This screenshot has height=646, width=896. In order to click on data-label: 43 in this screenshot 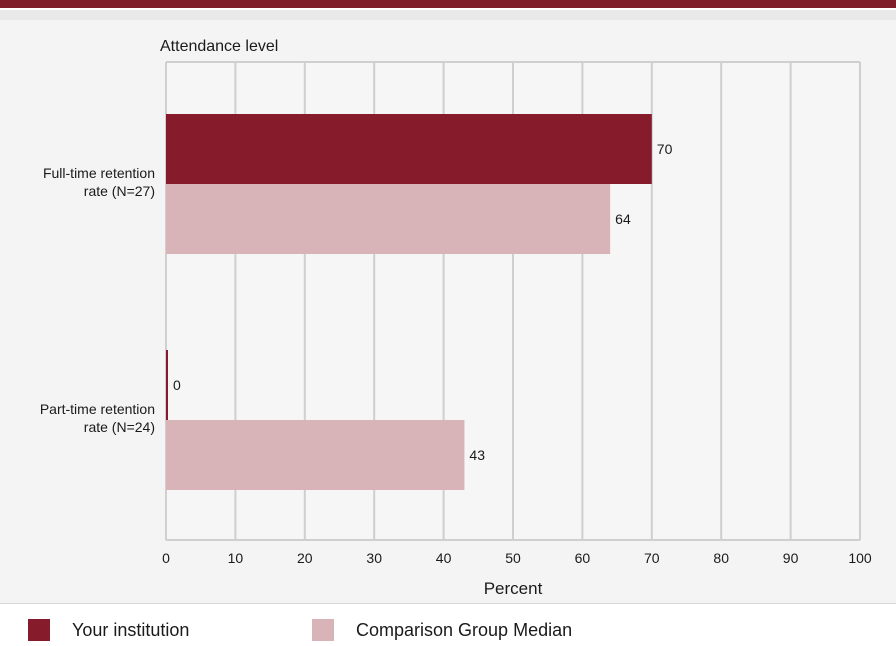, I will do `click(477, 455)`.